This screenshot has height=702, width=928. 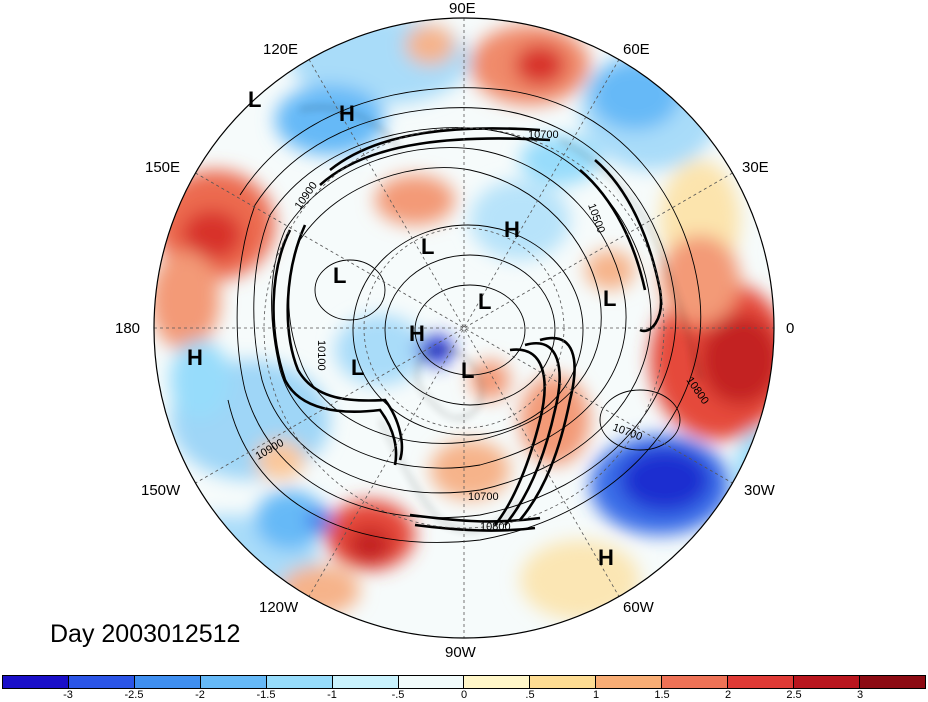 What do you see at coordinates (161, 490) in the screenshot?
I see `lon-label-150w: 150W` at bounding box center [161, 490].